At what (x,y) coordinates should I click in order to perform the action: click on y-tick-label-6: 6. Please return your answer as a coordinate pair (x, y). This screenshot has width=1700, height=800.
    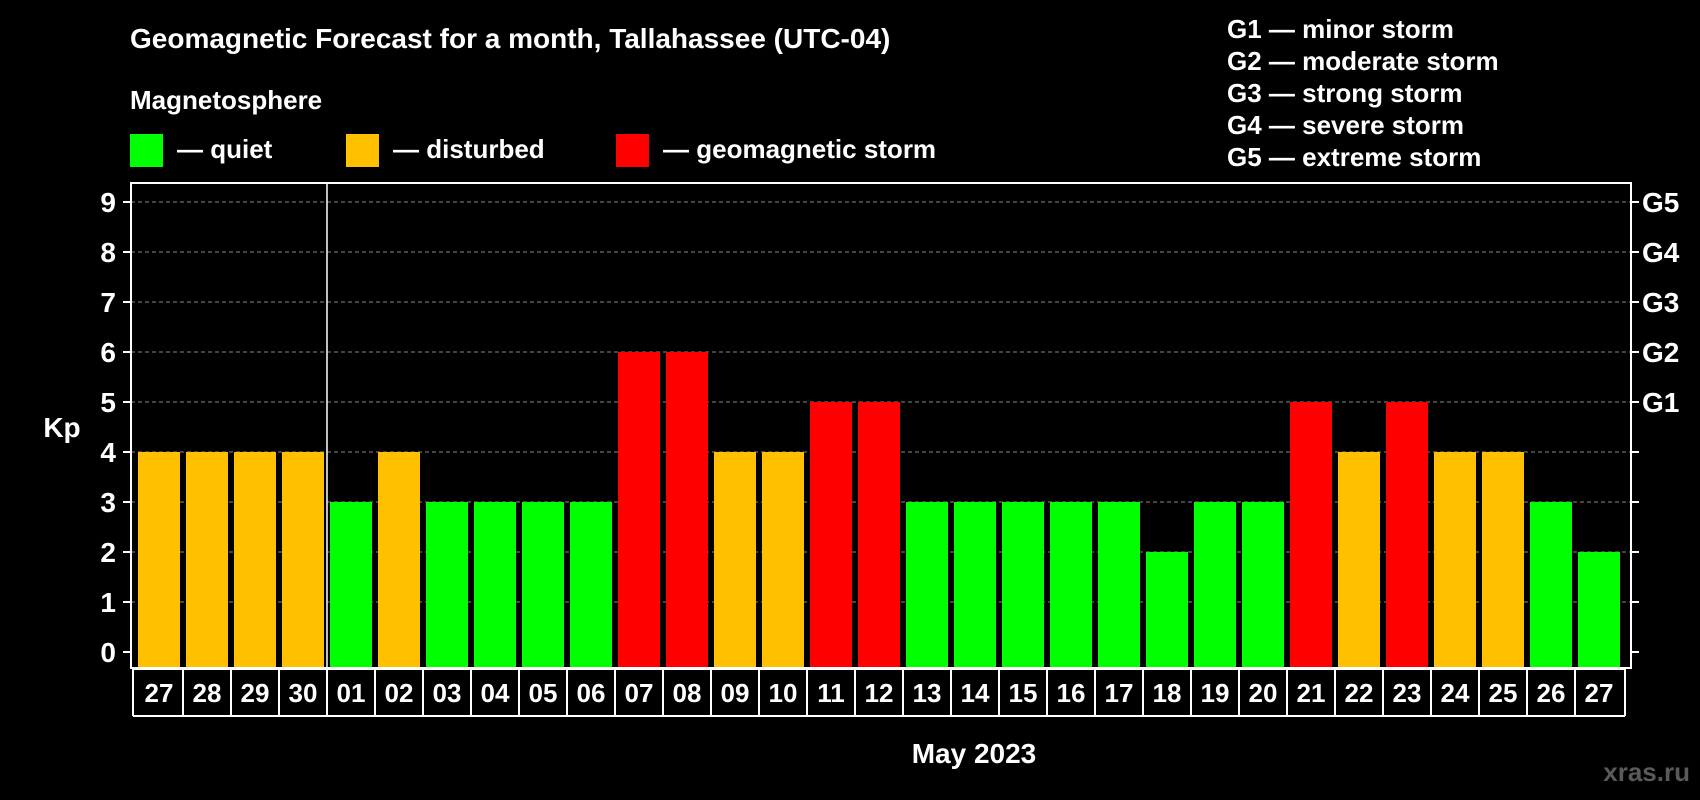
    Looking at the image, I should click on (108, 352).